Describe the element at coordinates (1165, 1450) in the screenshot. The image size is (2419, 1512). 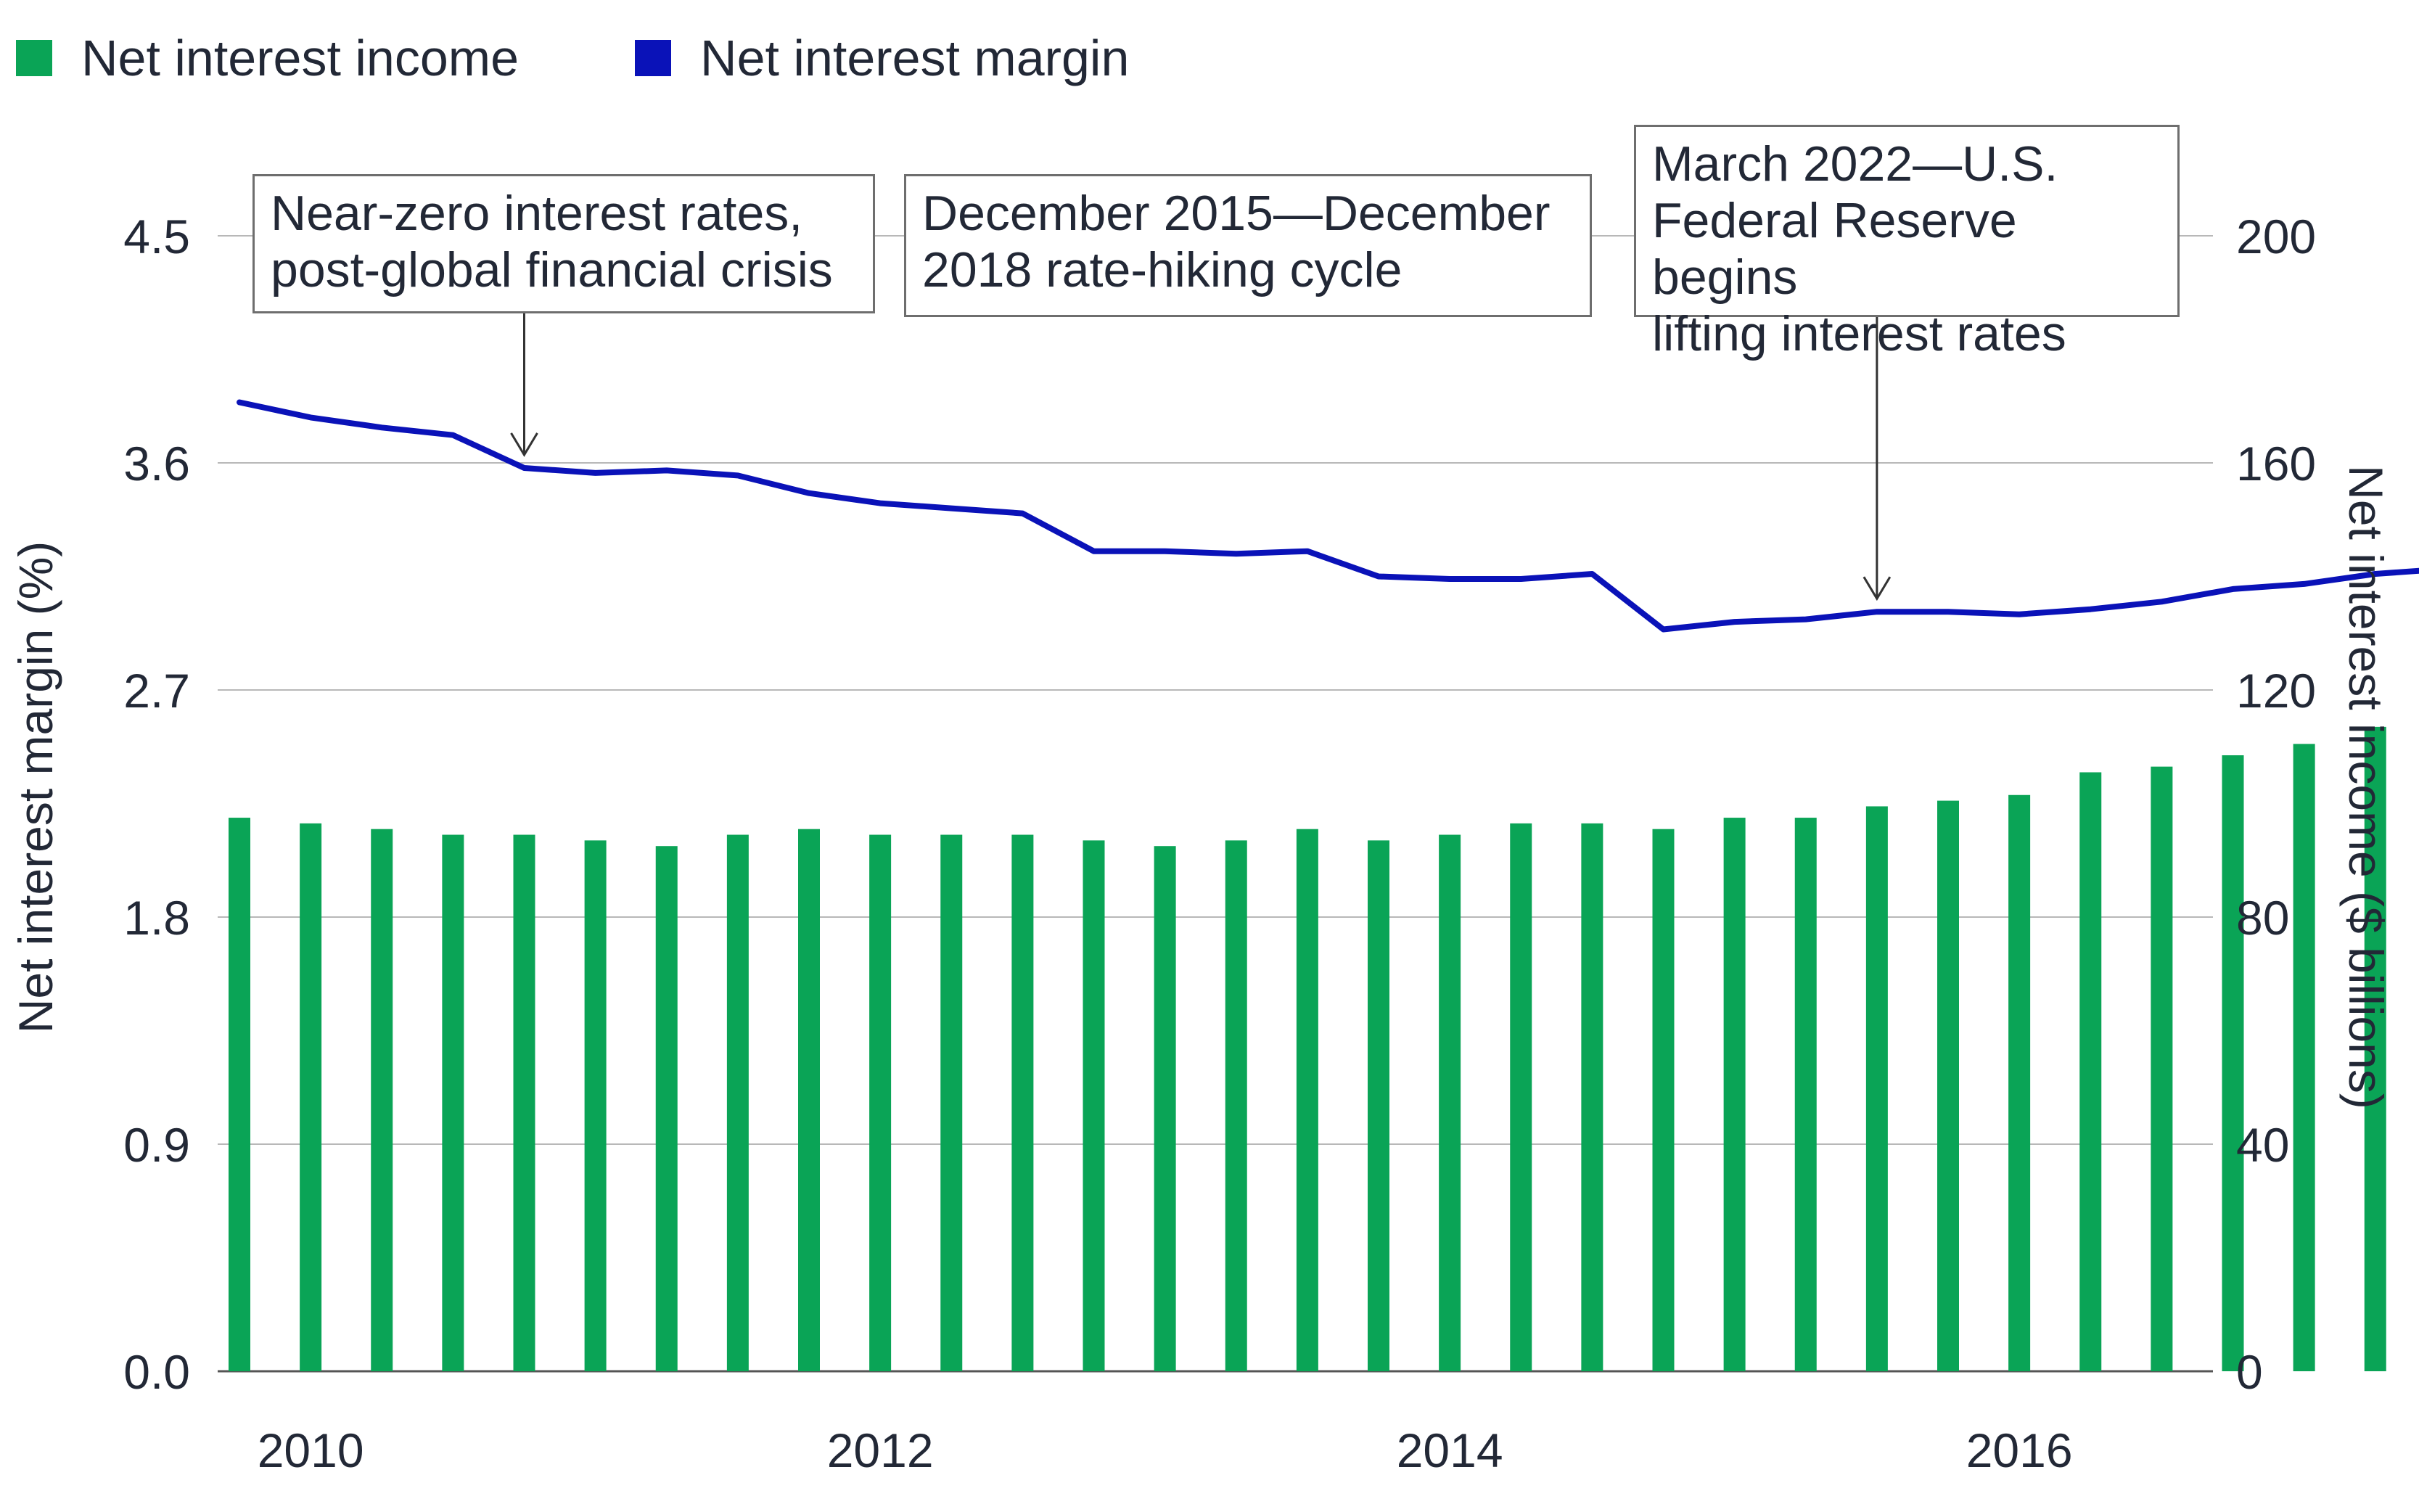
I see `x-axis-ticks: 20102012201420162018202020222023` at that location.